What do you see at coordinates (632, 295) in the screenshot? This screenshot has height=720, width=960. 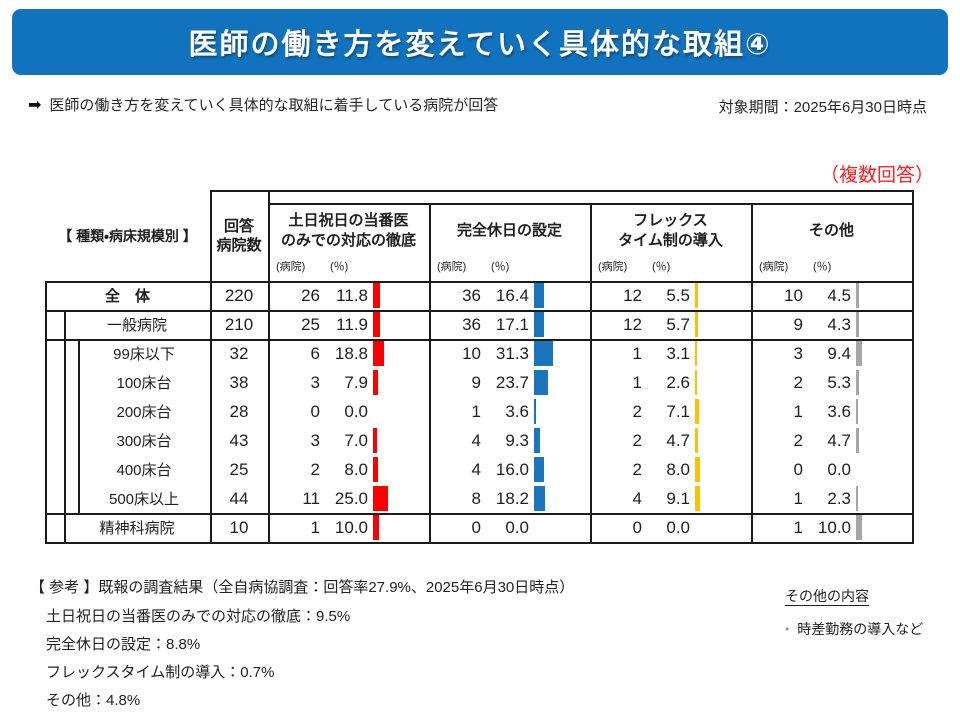 I see `cell-count: 12` at bounding box center [632, 295].